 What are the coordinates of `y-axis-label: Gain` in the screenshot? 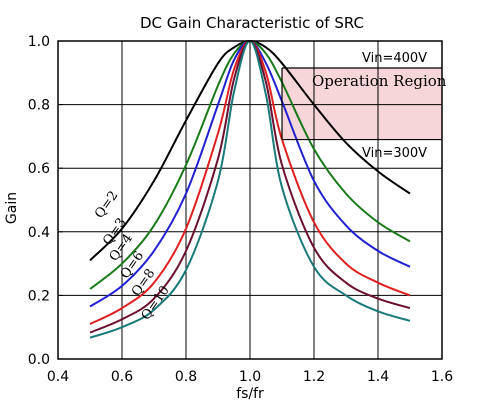 It's located at (12, 208).